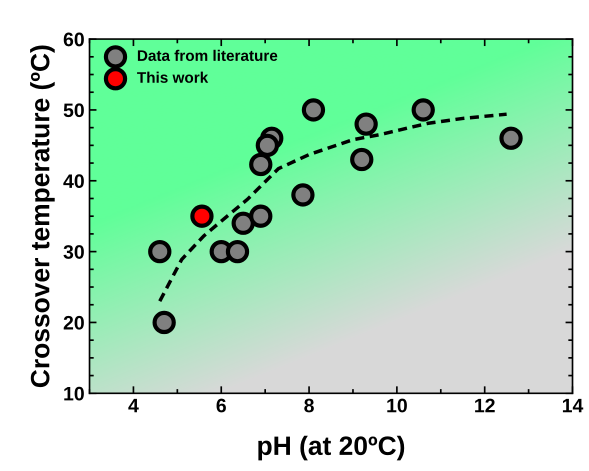 The image size is (589, 471). What do you see at coordinates (221, 405) in the screenshot?
I see `x-tick-label: 6` at bounding box center [221, 405].